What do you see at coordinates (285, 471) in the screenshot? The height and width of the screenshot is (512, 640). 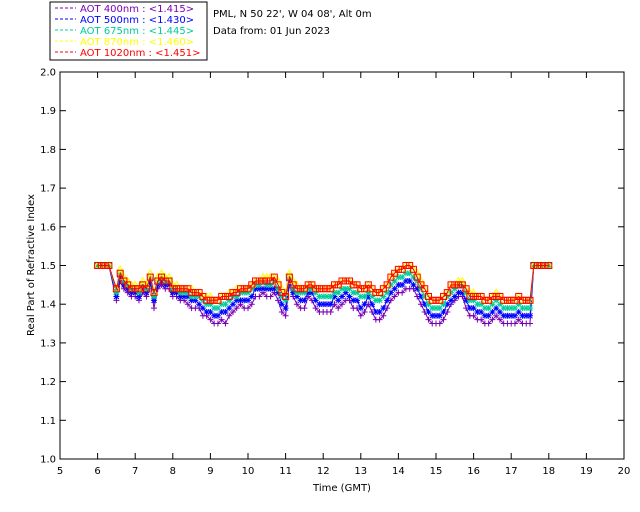 I see `x-tick-label: 11` at bounding box center [285, 471].